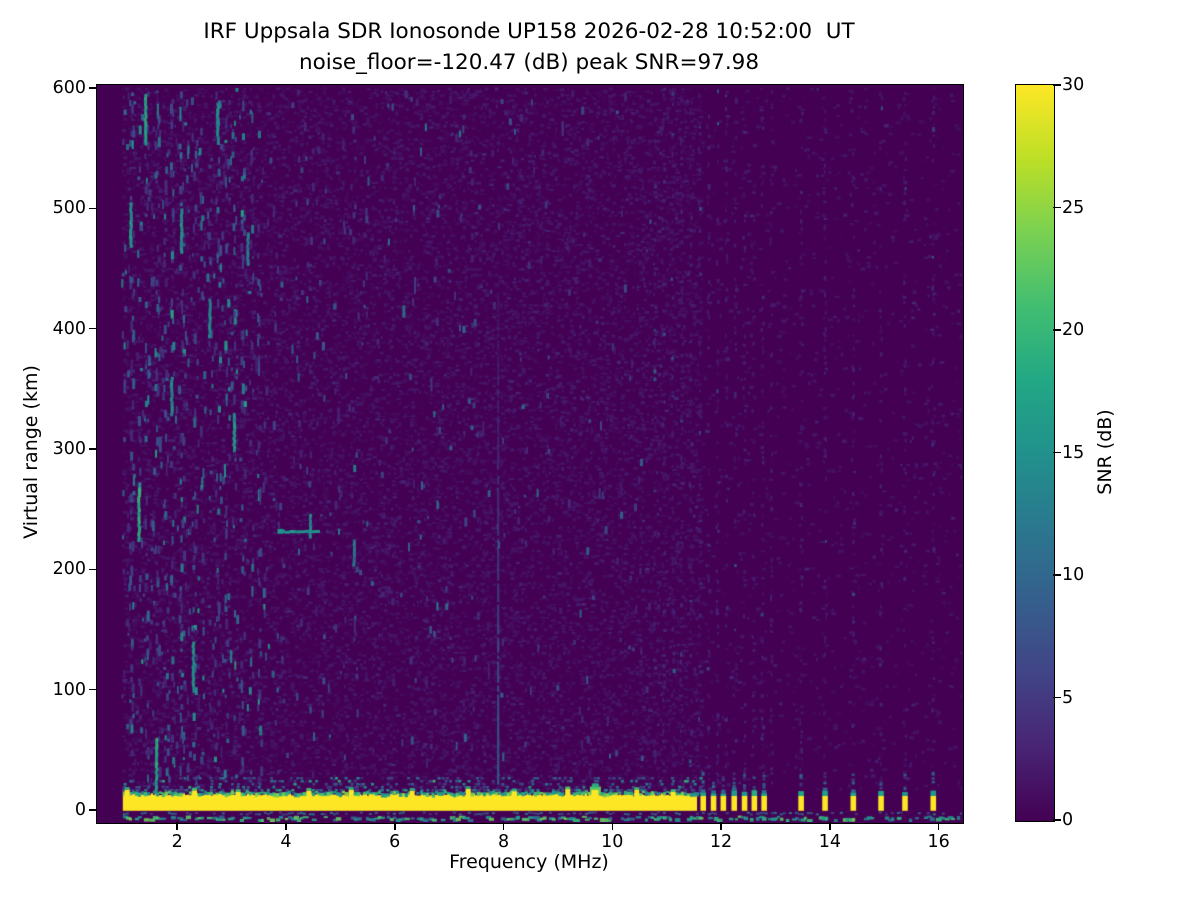 The height and width of the screenshot is (900, 1200). Describe the element at coordinates (286, 842) in the screenshot. I see `x-tick-label: 4` at that location.